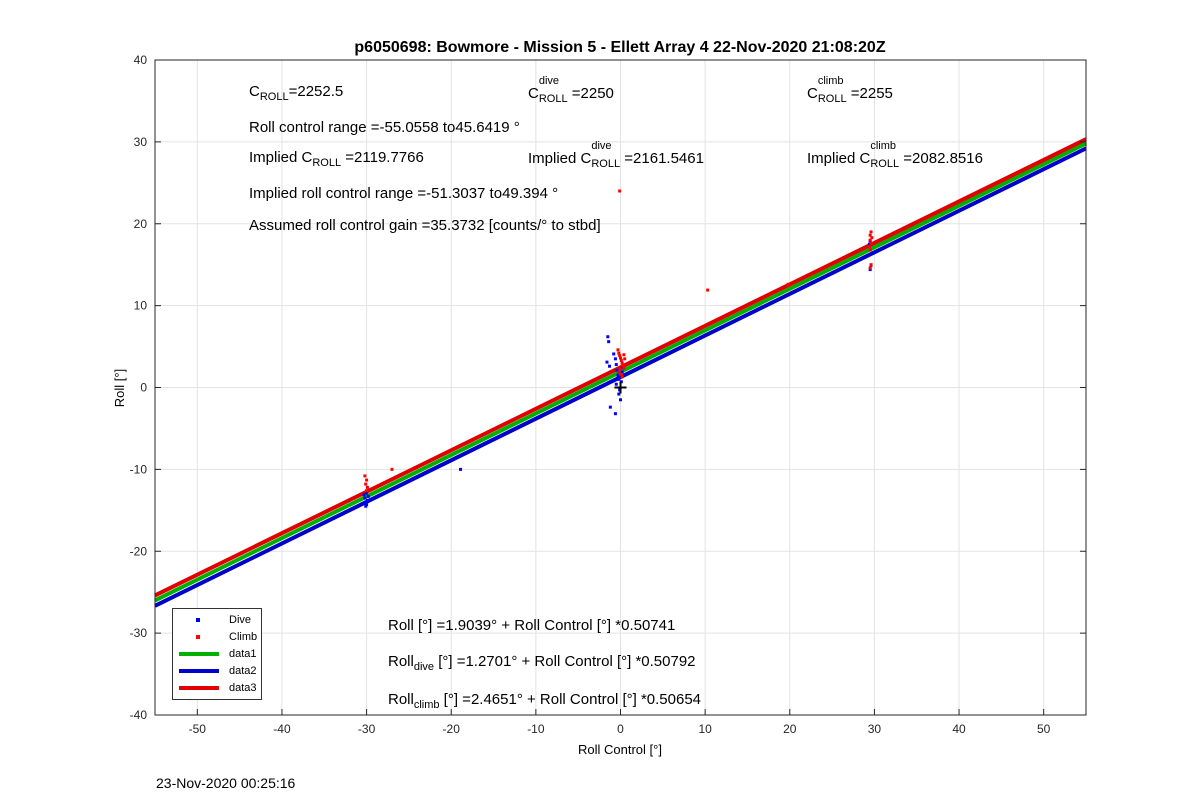  Describe the element at coordinates (139, 469) in the screenshot. I see `y-tick-label: -10` at that location.